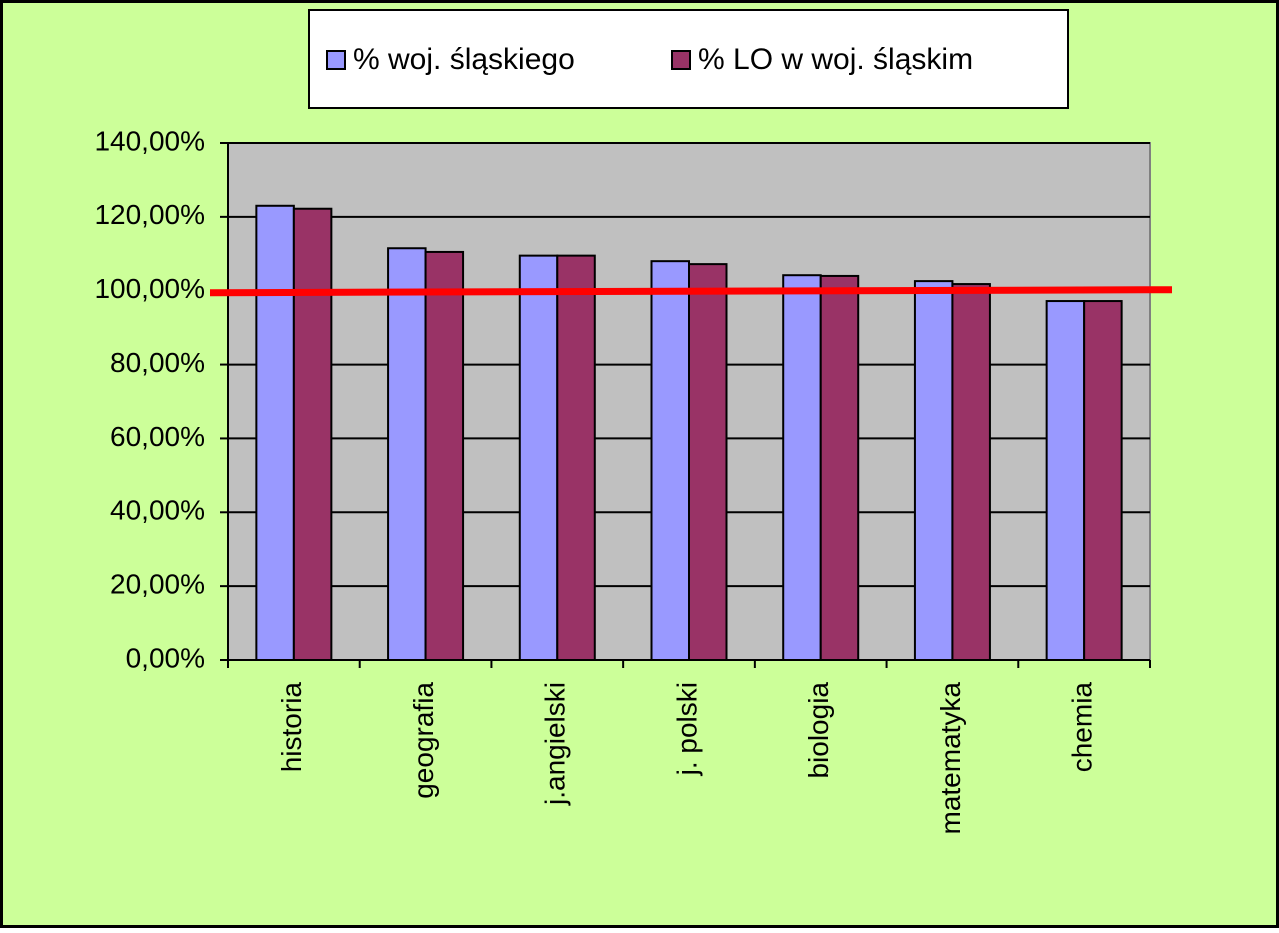  I want to click on y-tick-label: 60,00%, so click(157, 436).